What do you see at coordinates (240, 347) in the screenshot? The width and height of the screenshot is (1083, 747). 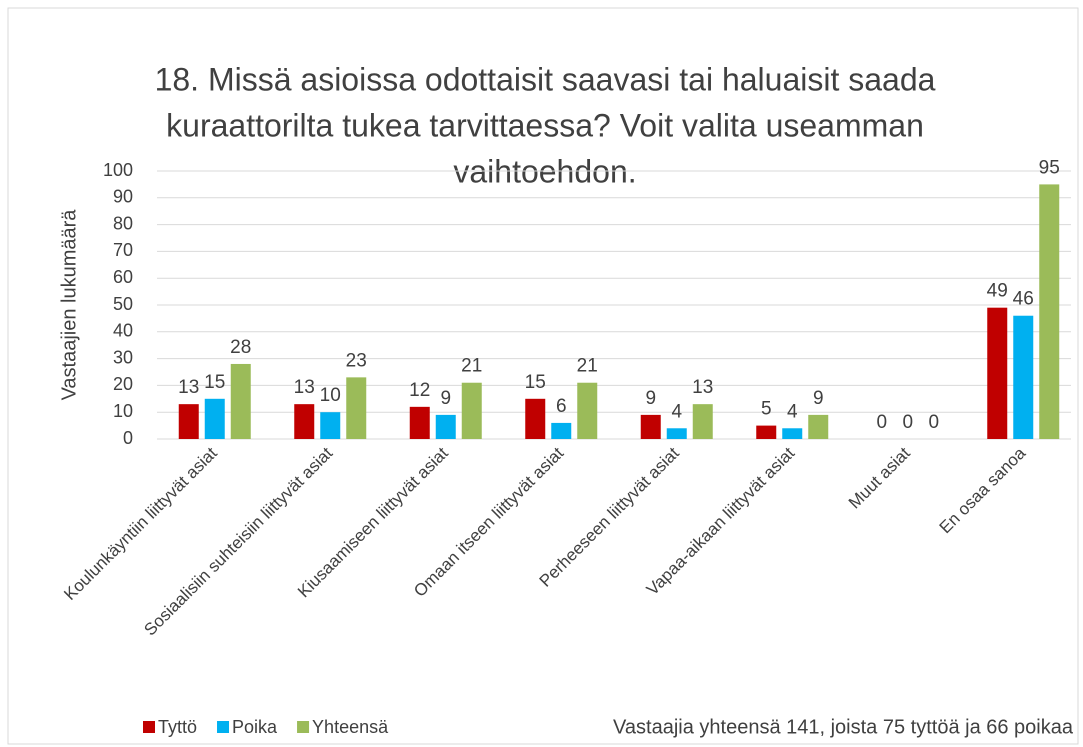 I see `data-label: 28` at bounding box center [240, 347].